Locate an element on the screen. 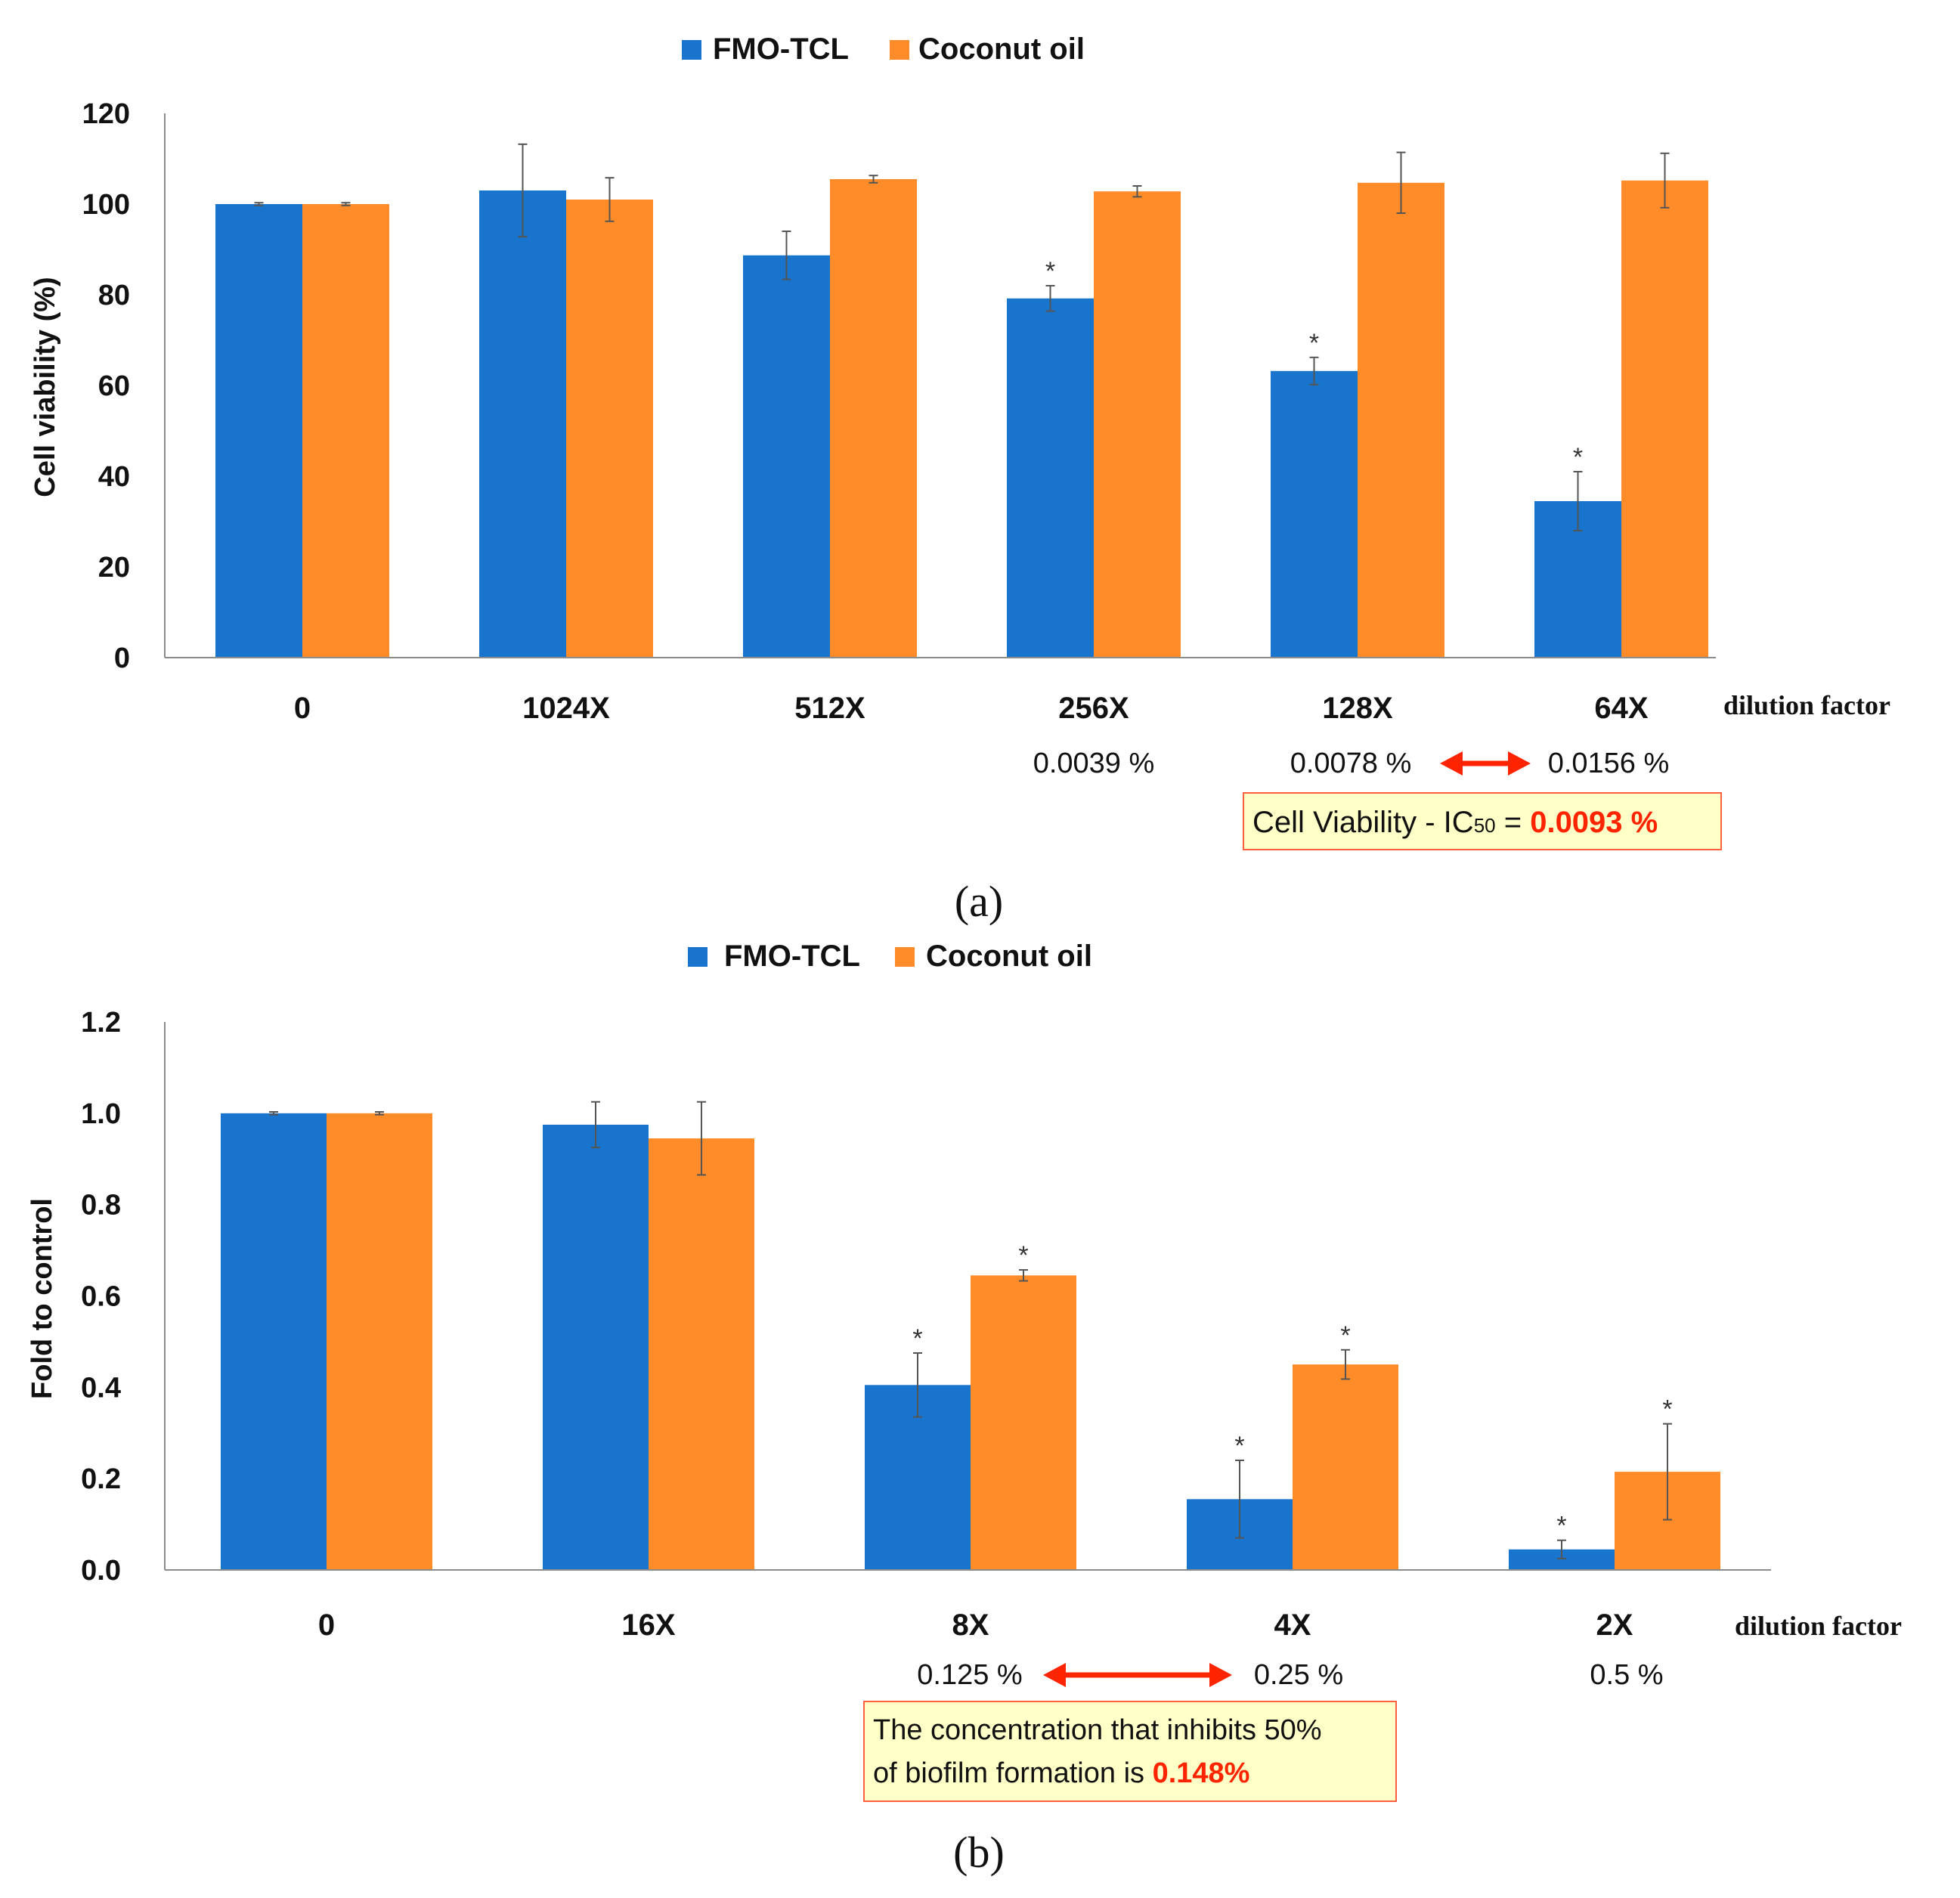 The width and height of the screenshot is (1960, 1898). x-tick-labels-b: 0 16X 8X 4X 2X is located at coordinates (975, 1625).